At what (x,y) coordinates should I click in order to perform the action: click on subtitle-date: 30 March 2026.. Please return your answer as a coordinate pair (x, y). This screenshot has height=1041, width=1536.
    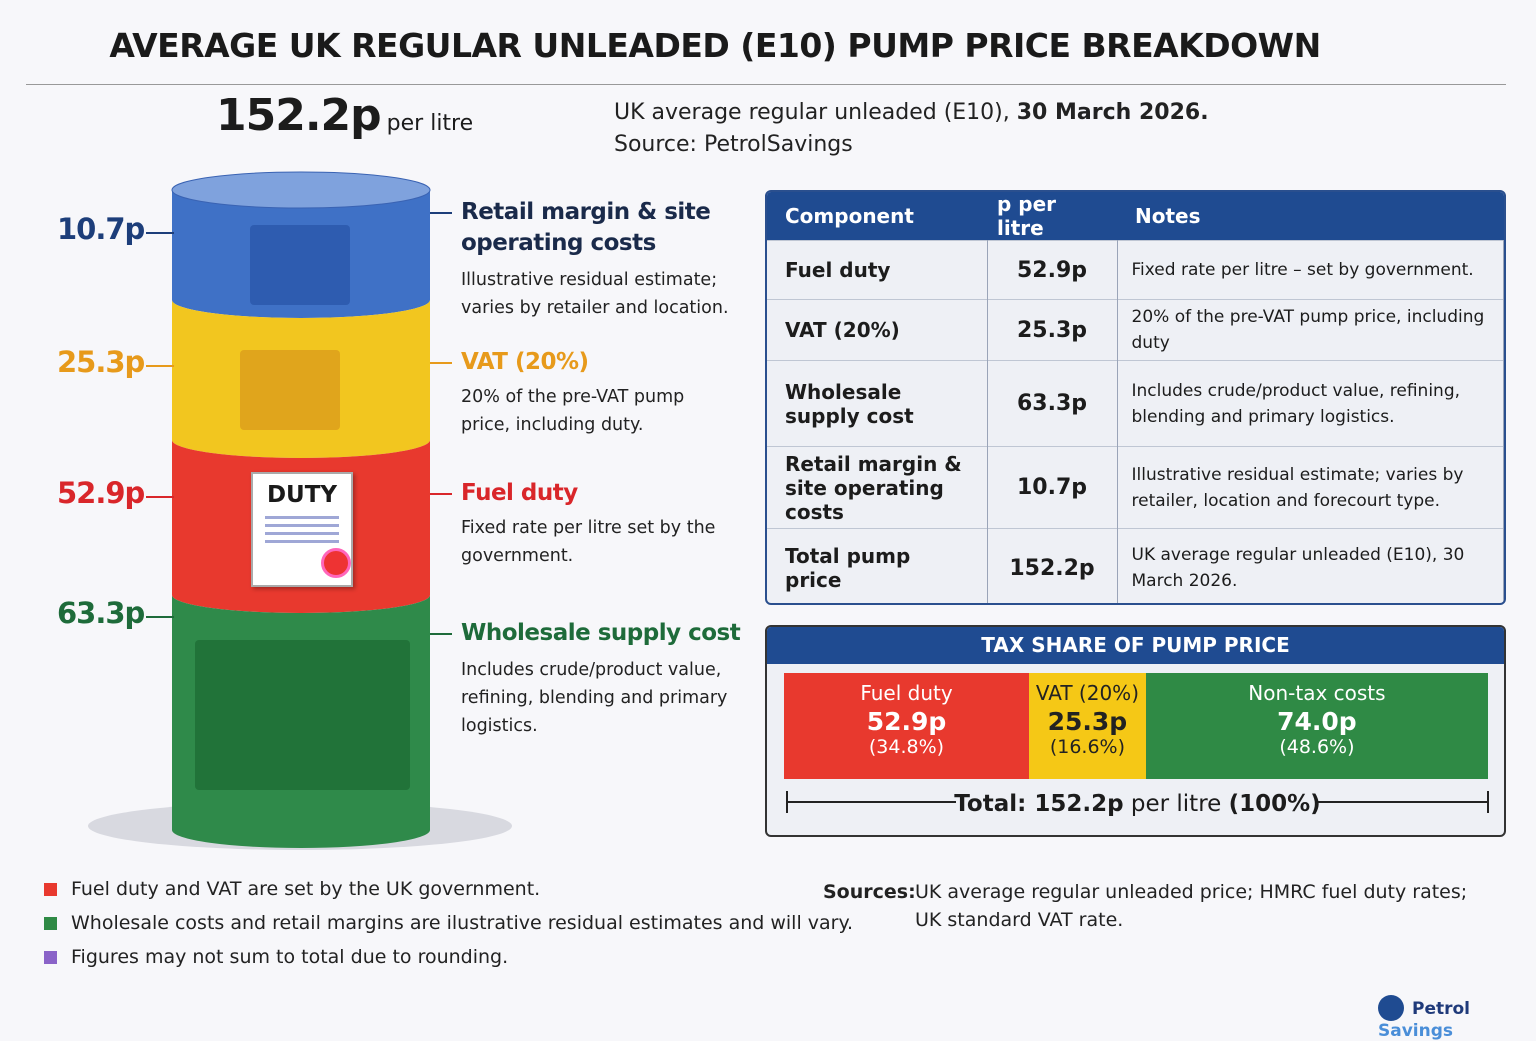
    Looking at the image, I should click on (1112, 112).